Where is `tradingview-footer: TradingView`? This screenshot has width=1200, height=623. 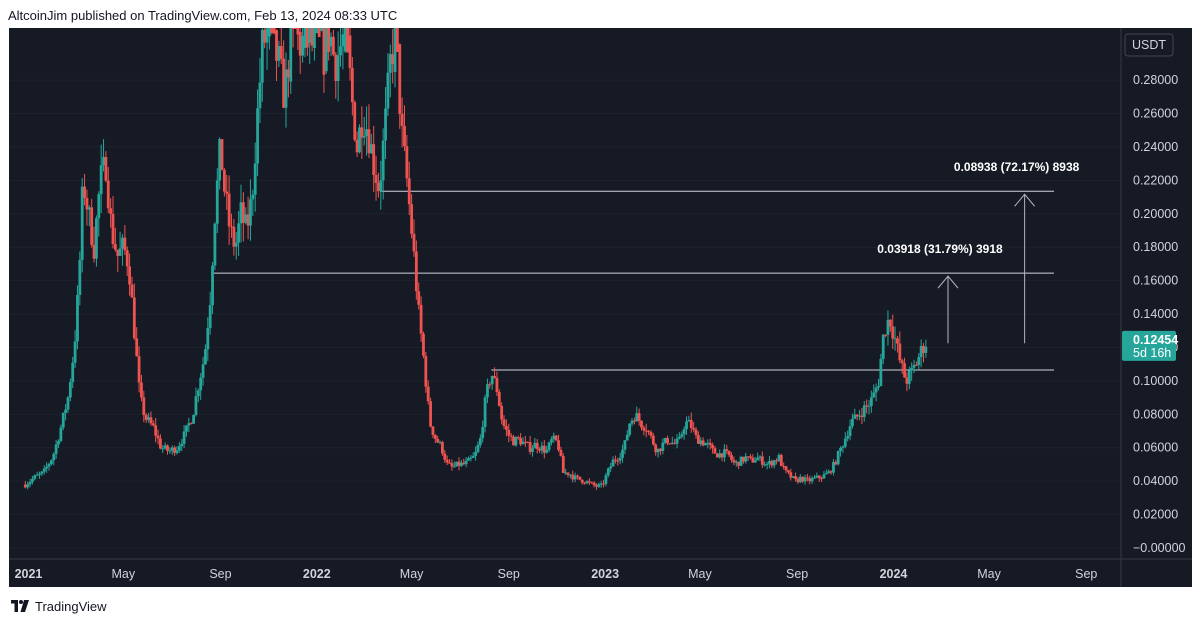
tradingview-footer: TradingView is located at coordinates (58, 606).